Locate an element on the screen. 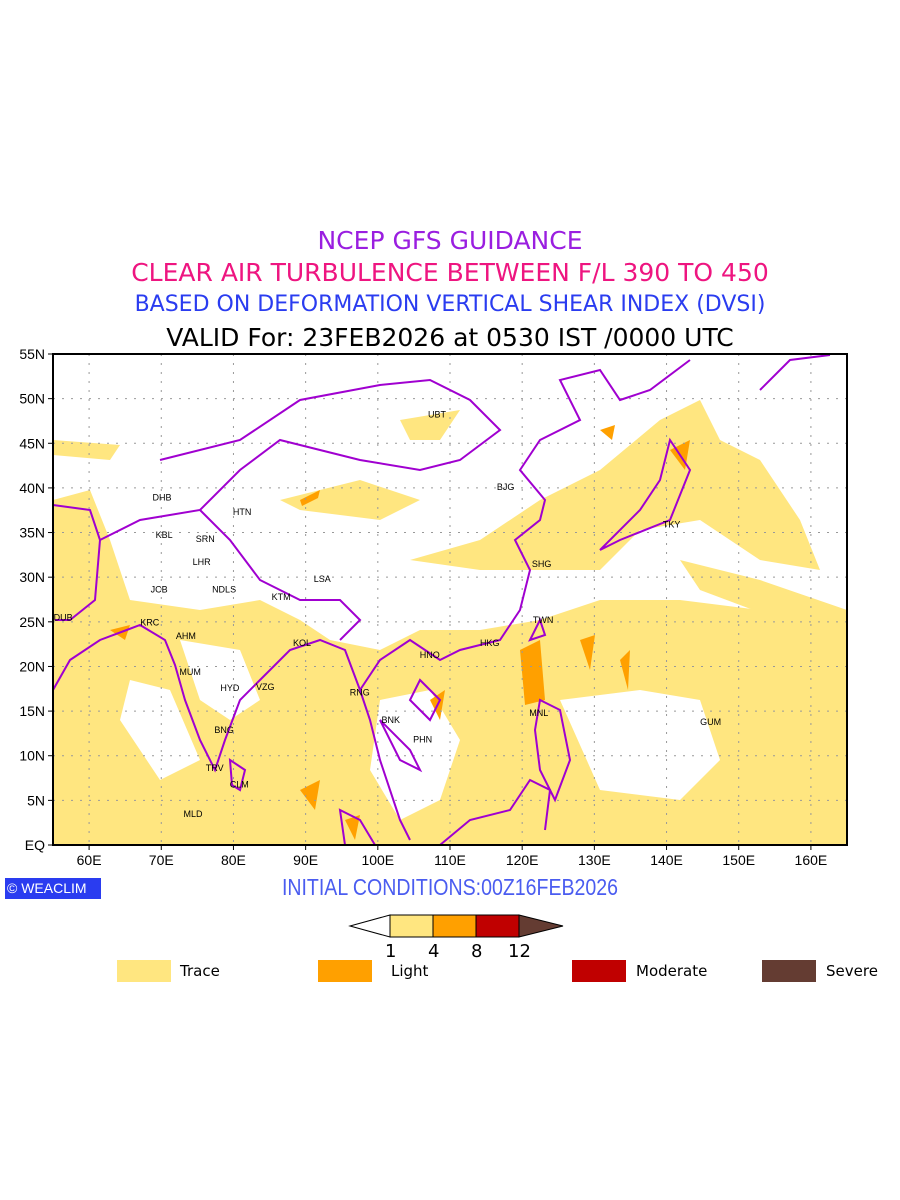  legend-label-moderate: Moderate is located at coordinates (672, 971).